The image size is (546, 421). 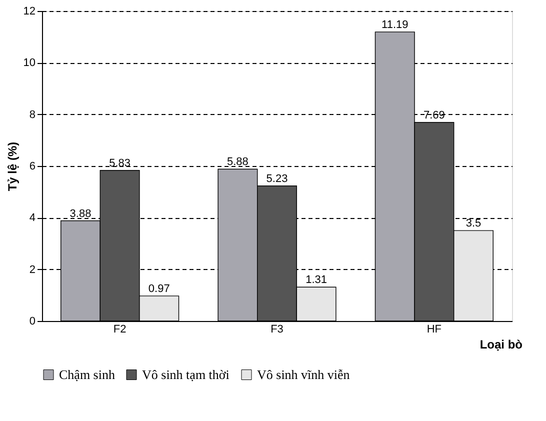 What do you see at coordinates (119, 330) in the screenshot?
I see `x-tick-label: F2` at bounding box center [119, 330].